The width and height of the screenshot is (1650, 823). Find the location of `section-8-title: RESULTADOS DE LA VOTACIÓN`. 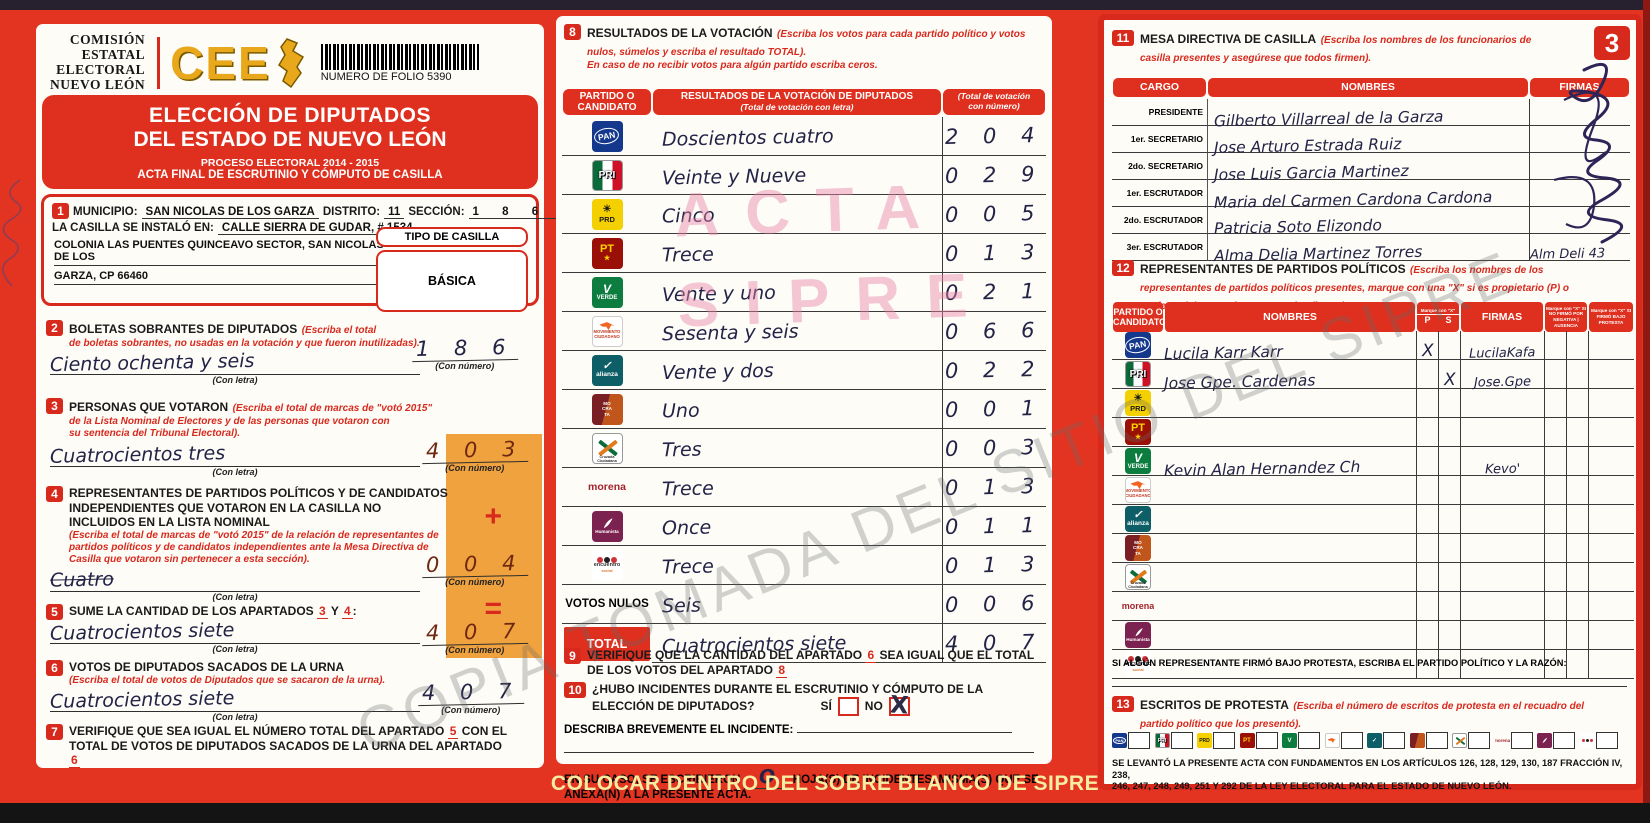

section-8-title: RESULTADOS DE LA VOTACIÓN is located at coordinates (680, 33).